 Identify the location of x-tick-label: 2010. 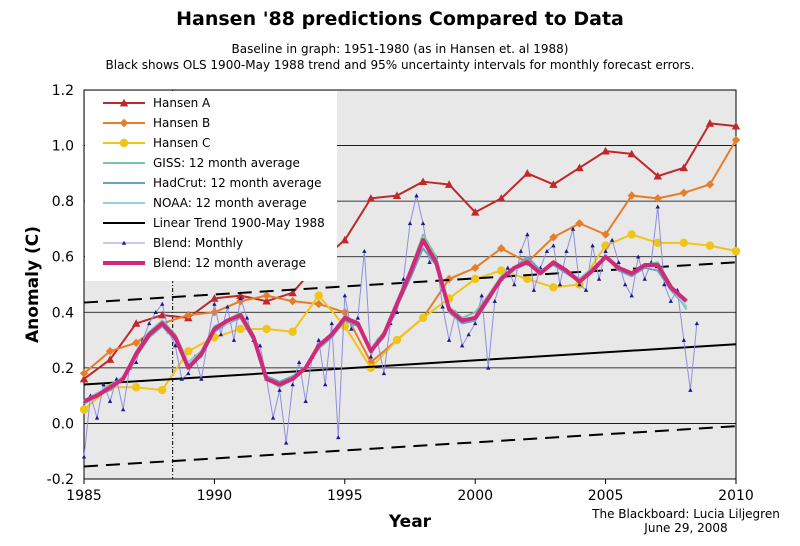
(736, 496).